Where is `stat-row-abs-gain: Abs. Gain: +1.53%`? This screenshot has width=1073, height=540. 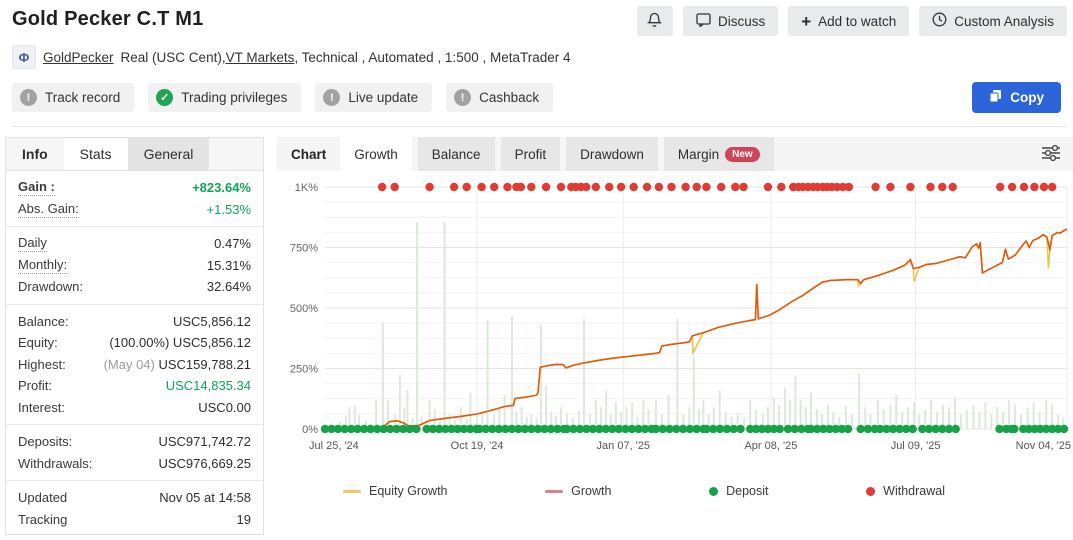
stat-row-abs-gain: Abs. Gain: +1.53% is located at coordinates (134, 209).